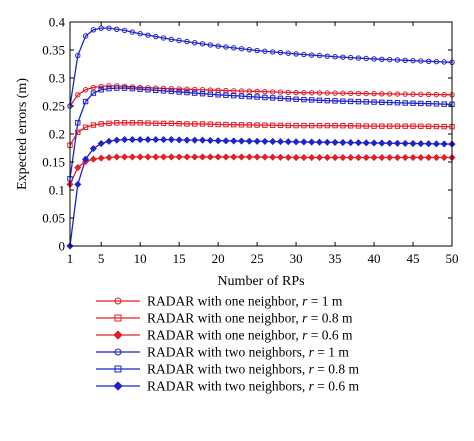 Image resolution: width=474 pixels, height=441 pixels. Describe the element at coordinates (62, 246) in the screenshot. I see `y-tick-label: 0` at that location.